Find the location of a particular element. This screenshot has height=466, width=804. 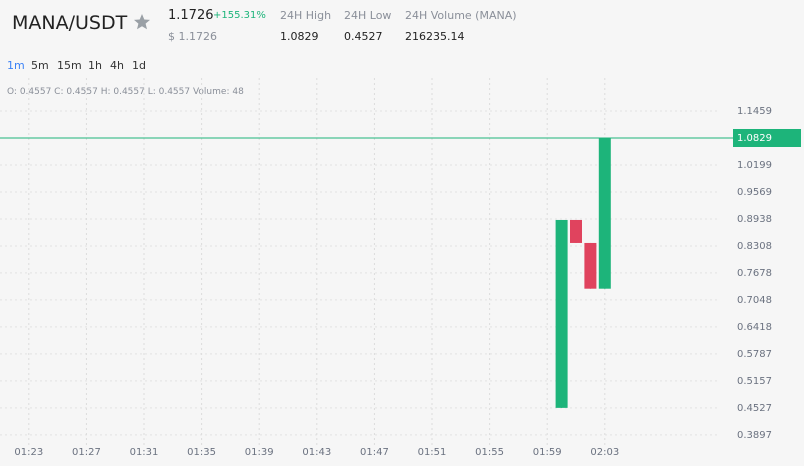

timeframe-button: 1h is located at coordinates (95, 65).